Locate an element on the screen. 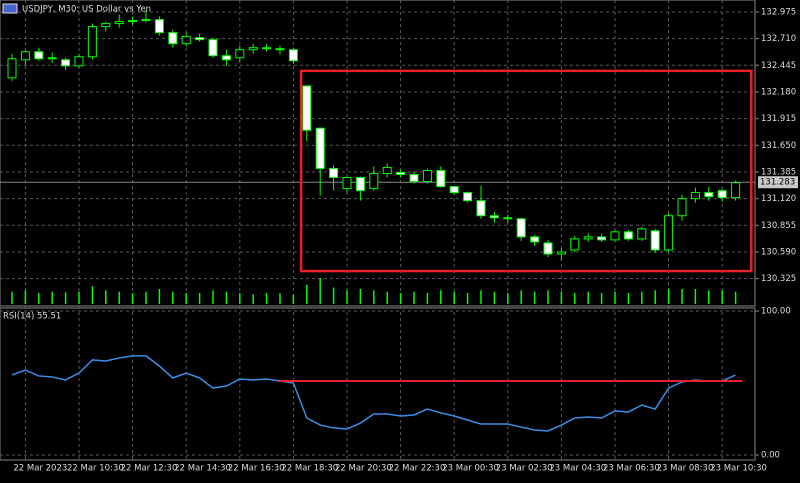  x-tick-label: 22 Mar 2023 is located at coordinates (40, 469).